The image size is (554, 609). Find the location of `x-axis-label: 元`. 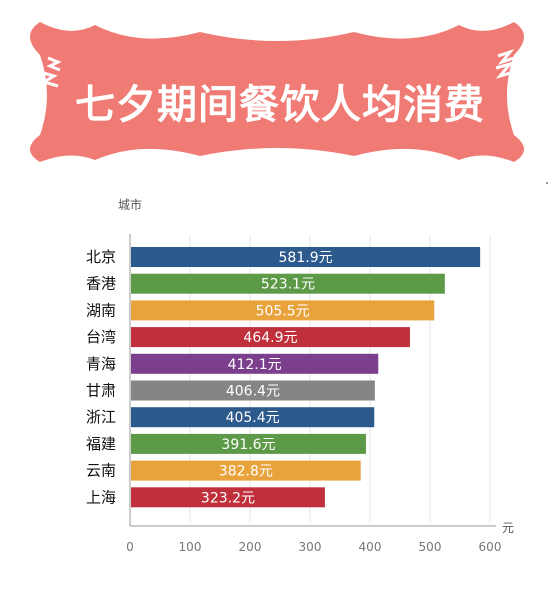

x-axis-label: 元 is located at coordinates (508, 528).